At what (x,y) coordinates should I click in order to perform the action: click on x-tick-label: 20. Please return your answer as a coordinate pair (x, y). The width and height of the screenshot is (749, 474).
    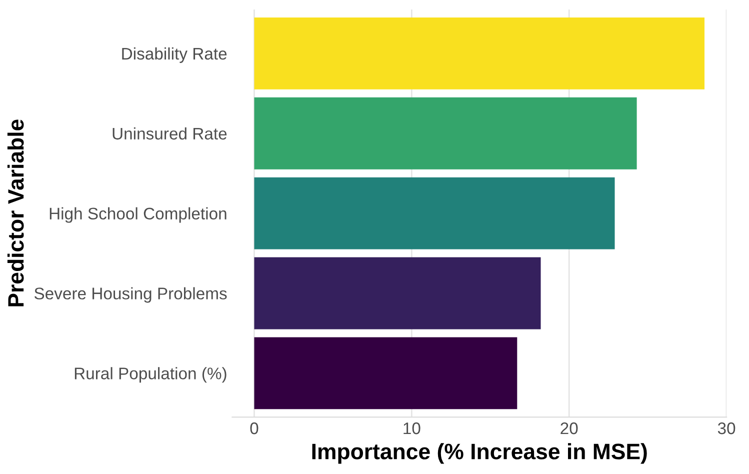
    Looking at the image, I should click on (569, 428).